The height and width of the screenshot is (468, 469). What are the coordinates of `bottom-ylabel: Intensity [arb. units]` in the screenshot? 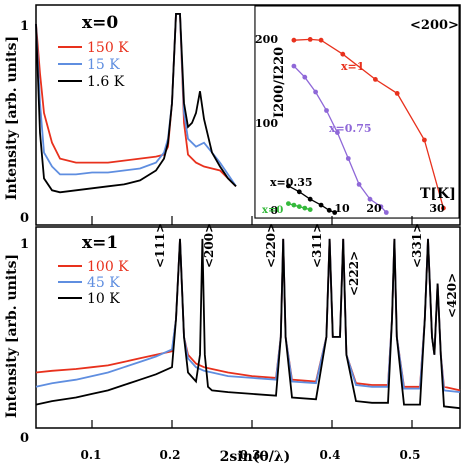 It's located at (12, 336).